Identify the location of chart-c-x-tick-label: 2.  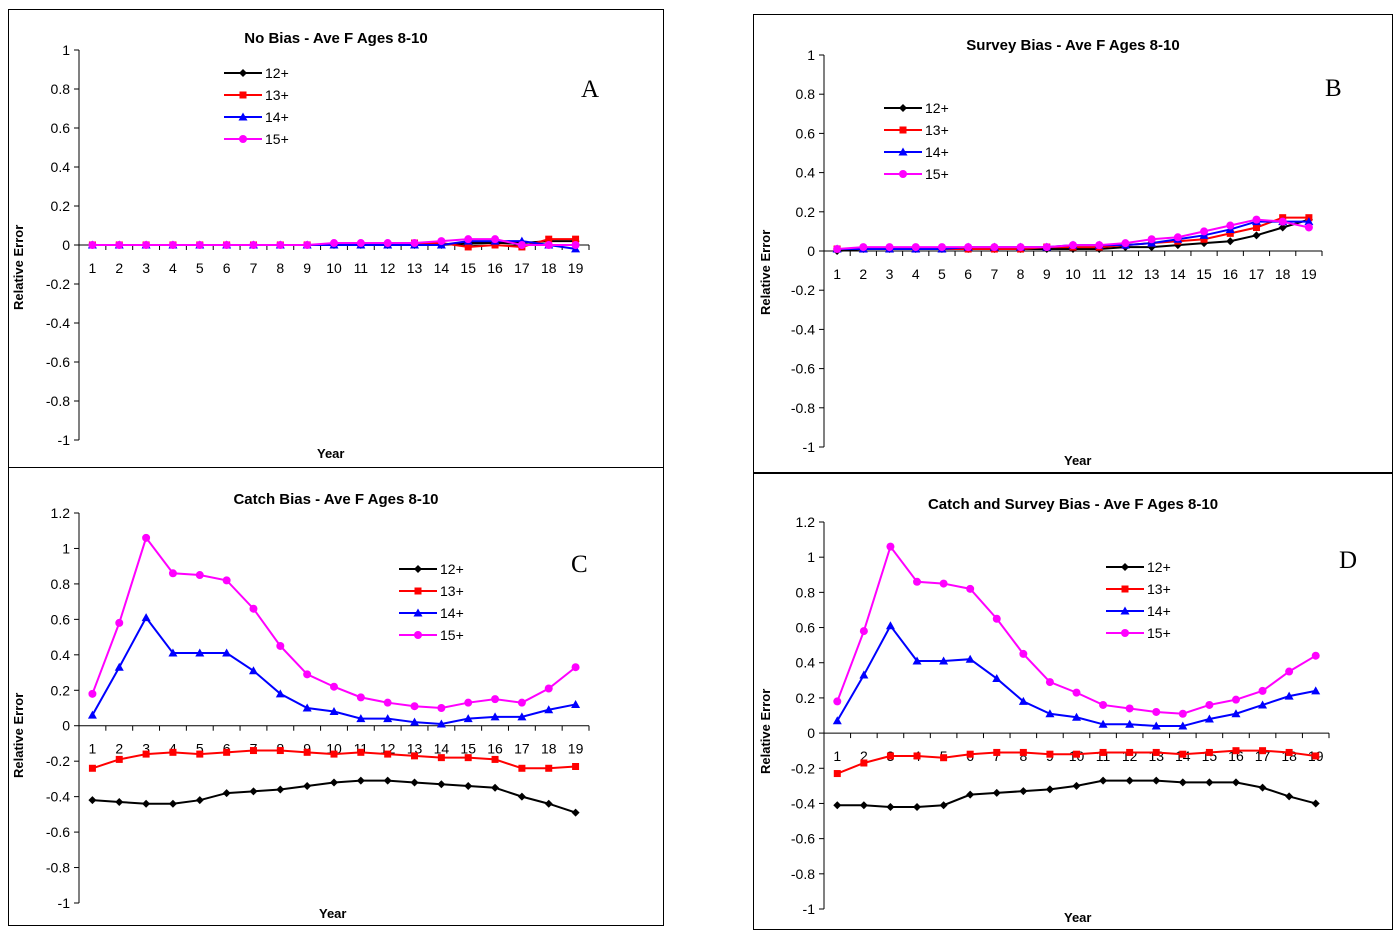
(119, 749).